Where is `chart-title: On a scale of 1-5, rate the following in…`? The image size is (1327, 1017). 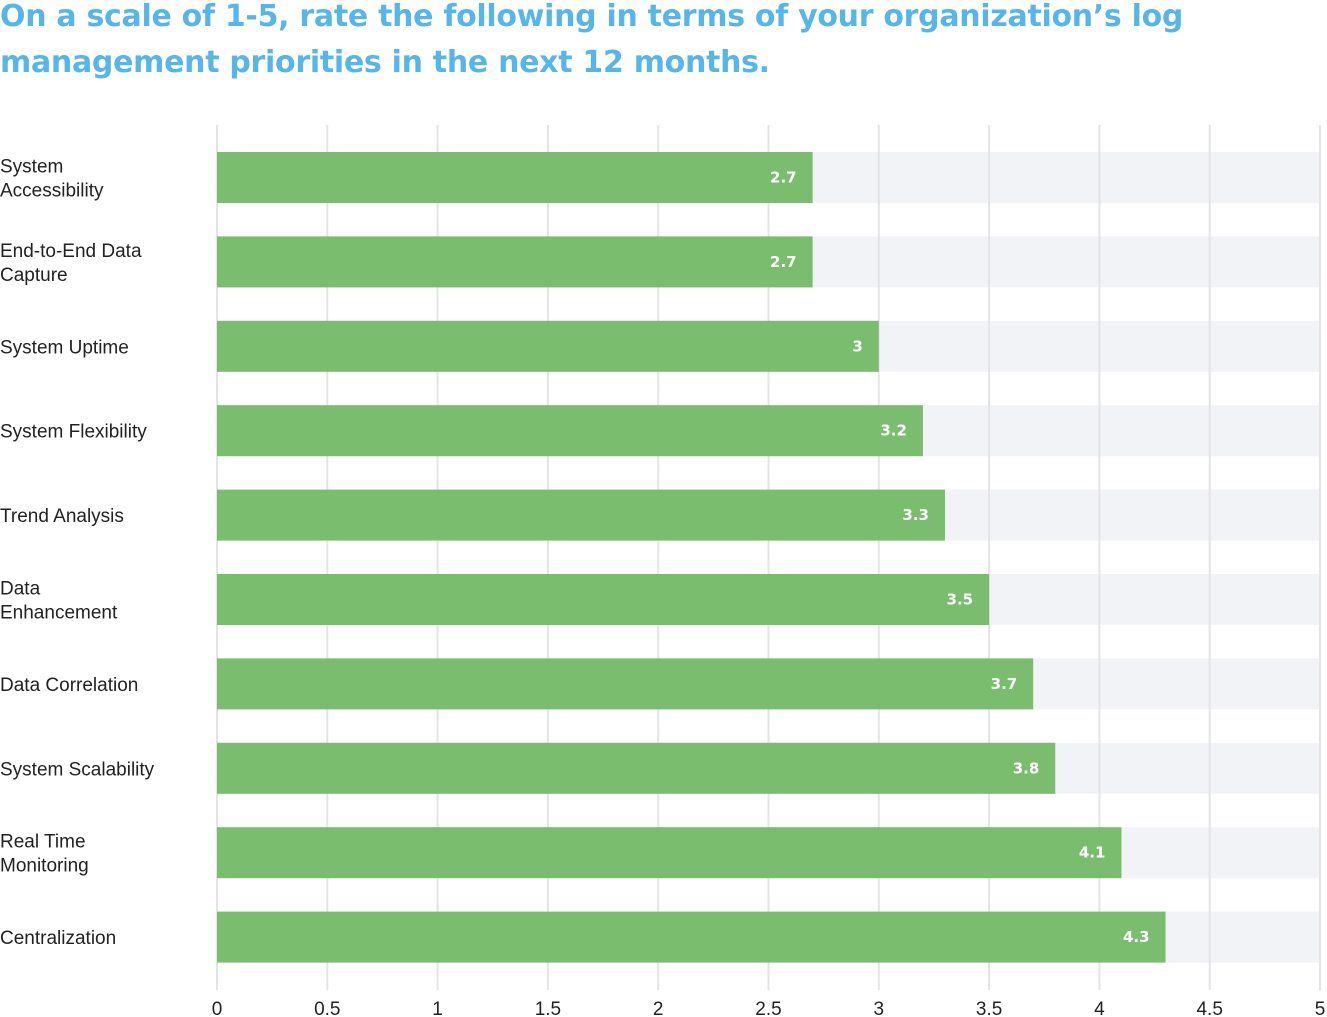 chart-title: On a scale of 1-5, rate the following in… is located at coordinates (592, 40).